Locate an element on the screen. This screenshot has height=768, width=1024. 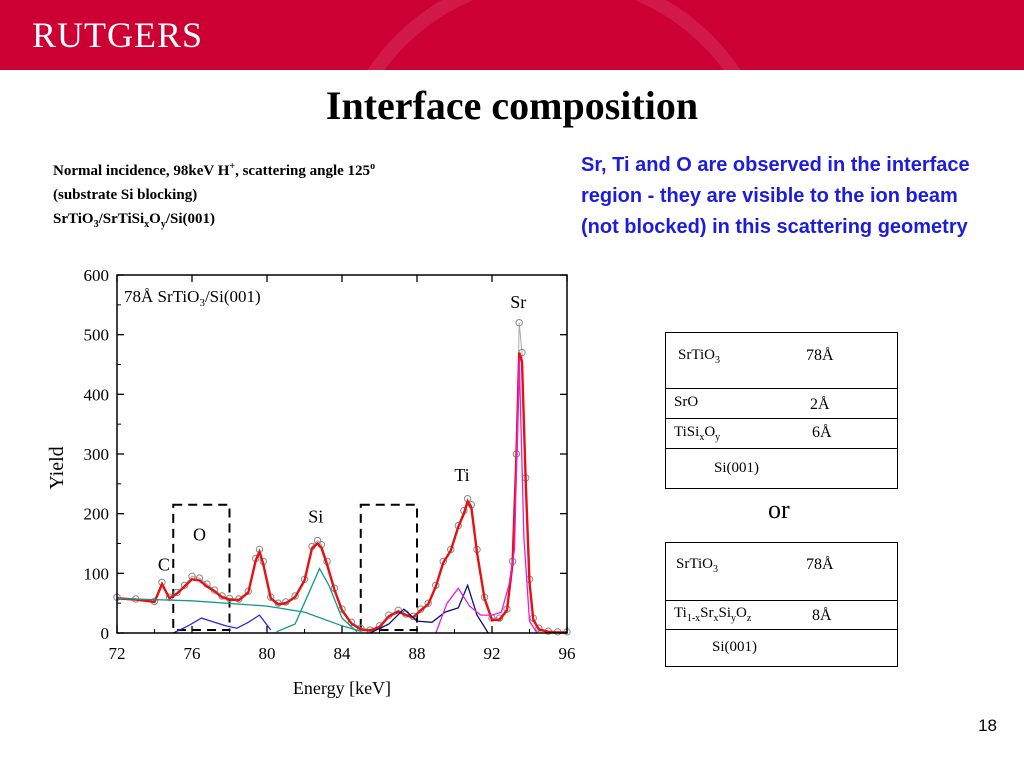
series-si-component is located at coordinates (317, 600).